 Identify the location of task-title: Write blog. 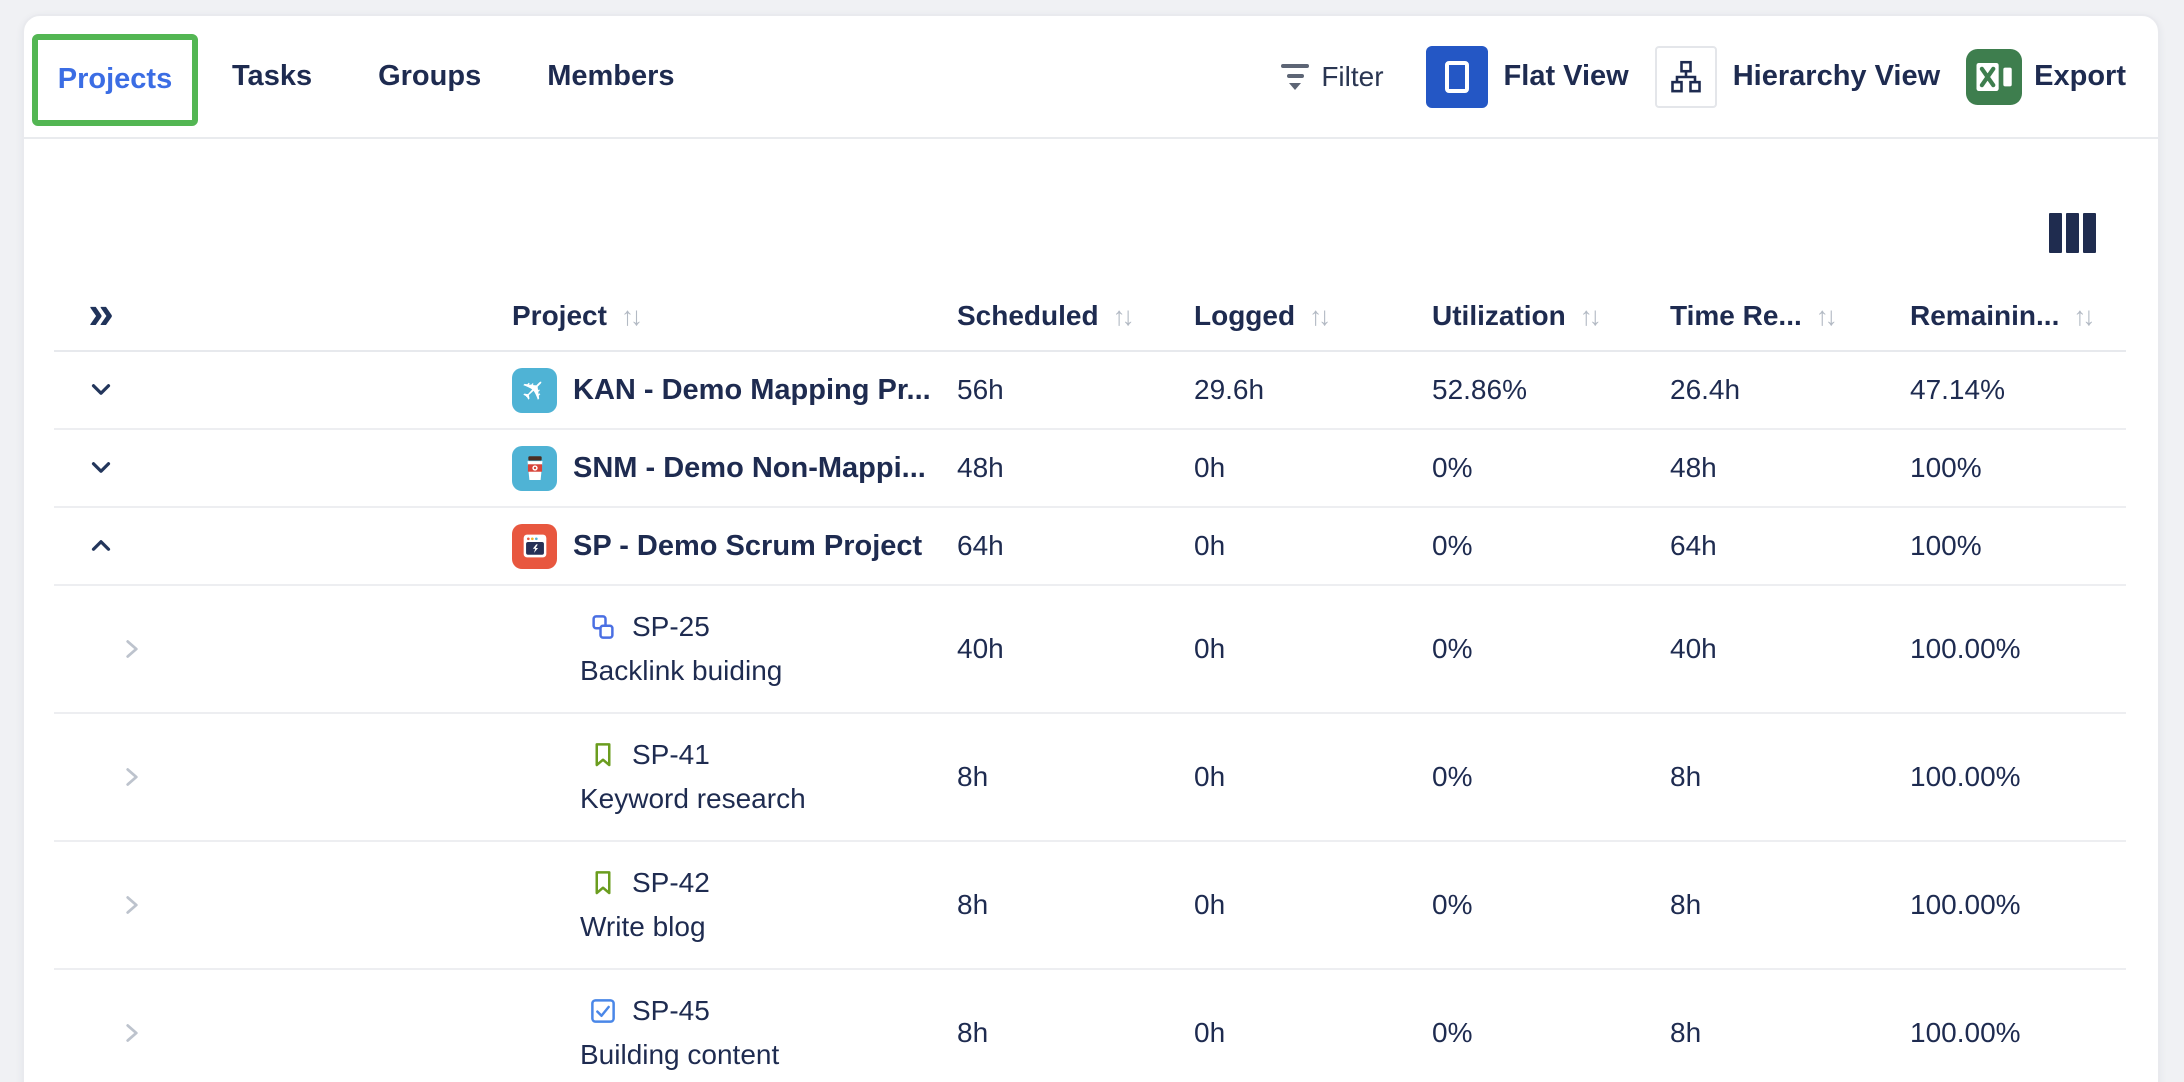
(643, 926).